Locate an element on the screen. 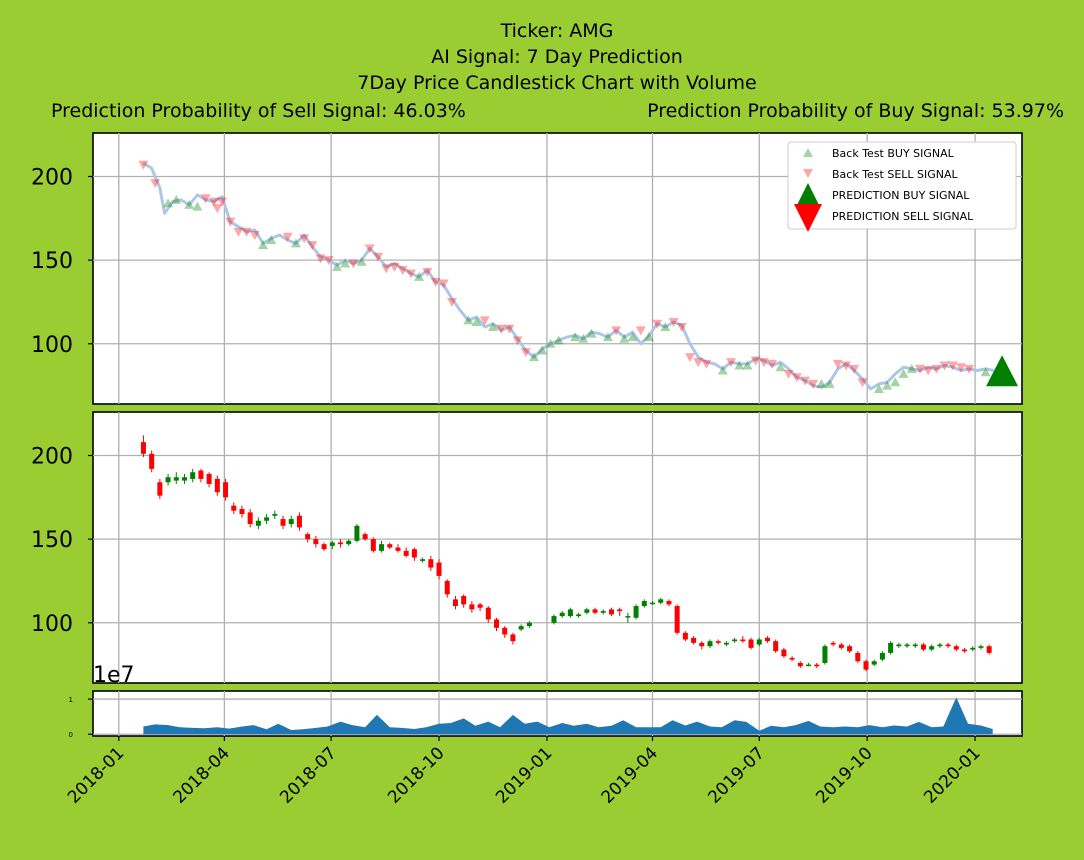  candle-y-tick-label: 200 is located at coordinates (52, 456).